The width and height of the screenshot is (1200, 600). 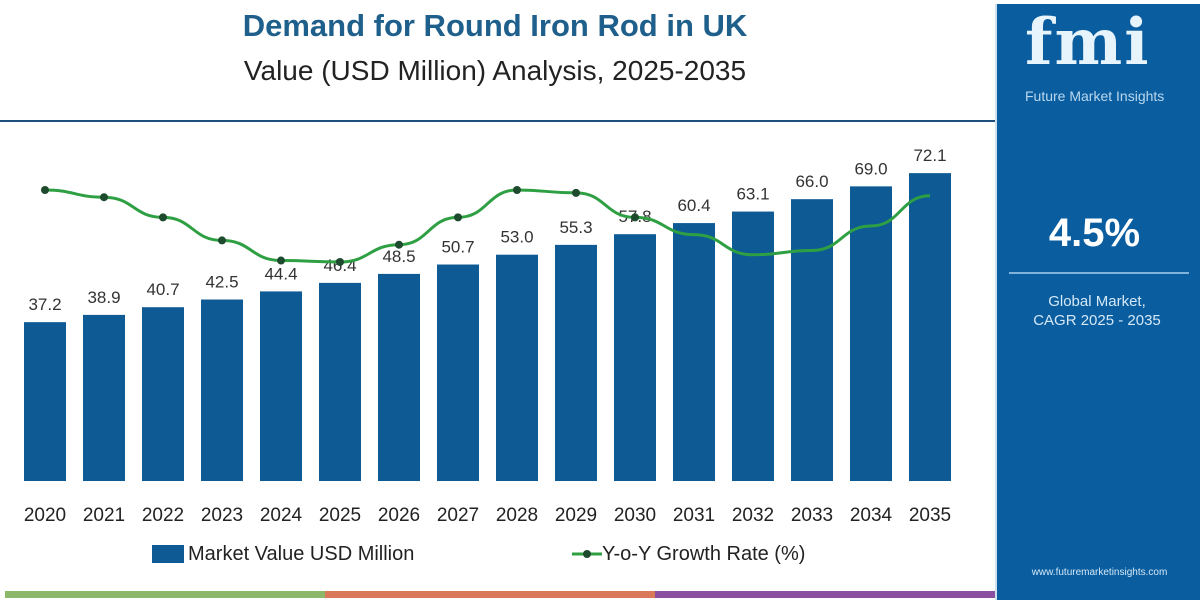 What do you see at coordinates (399, 515) in the screenshot?
I see `x-tick-2026: 2026` at bounding box center [399, 515].